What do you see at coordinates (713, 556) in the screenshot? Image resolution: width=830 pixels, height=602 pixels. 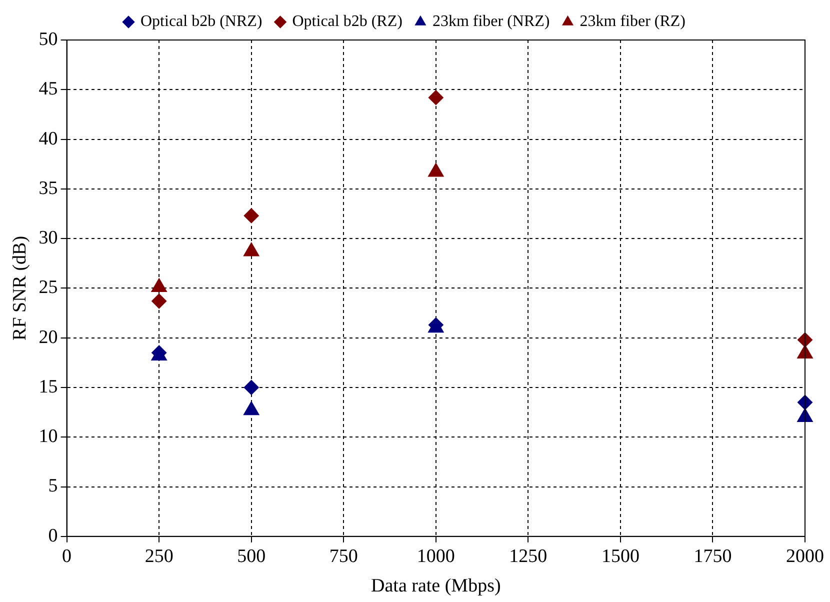 I see `x-tick-label: 1750` at bounding box center [713, 556].